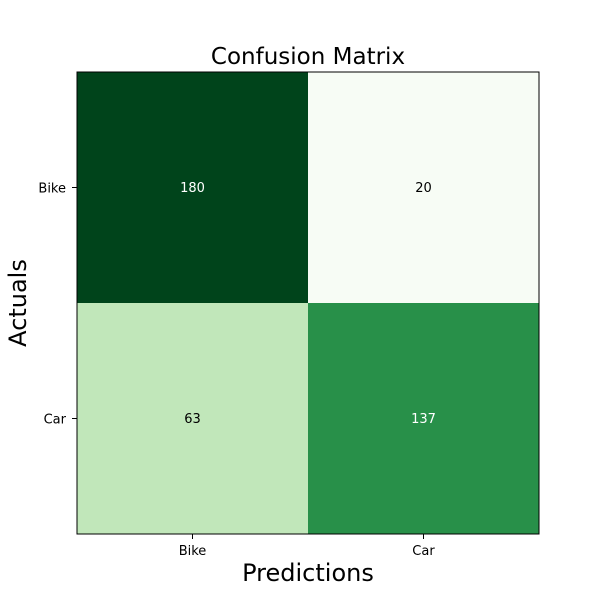  Describe the element at coordinates (308, 57) in the screenshot. I see `chart-title: Confusion Matrix` at that location.